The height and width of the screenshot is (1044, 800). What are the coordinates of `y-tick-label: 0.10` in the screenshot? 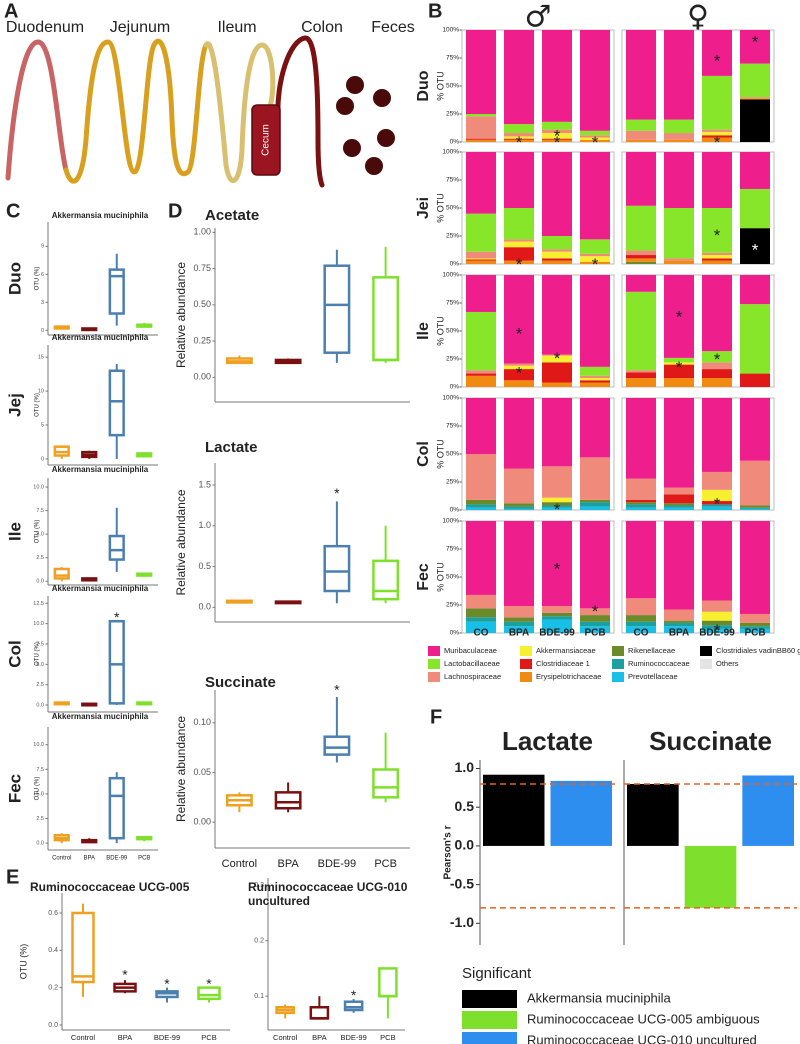 It's located at (202, 722).